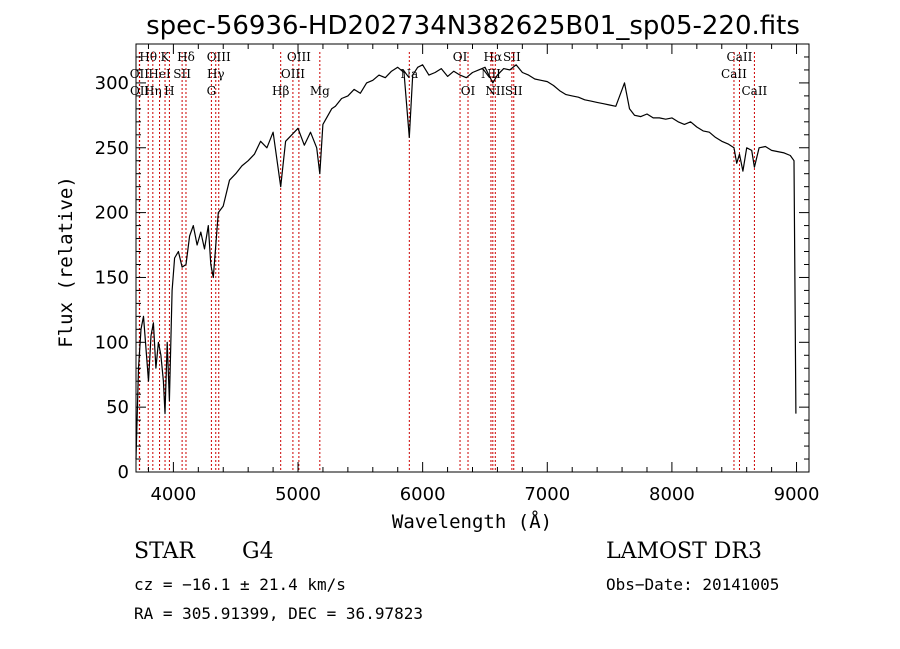  What do you see at coordinates (216, 74) in the screenshot?
I see `line-marker-label: Hγ` at bounding box center [216, 74].